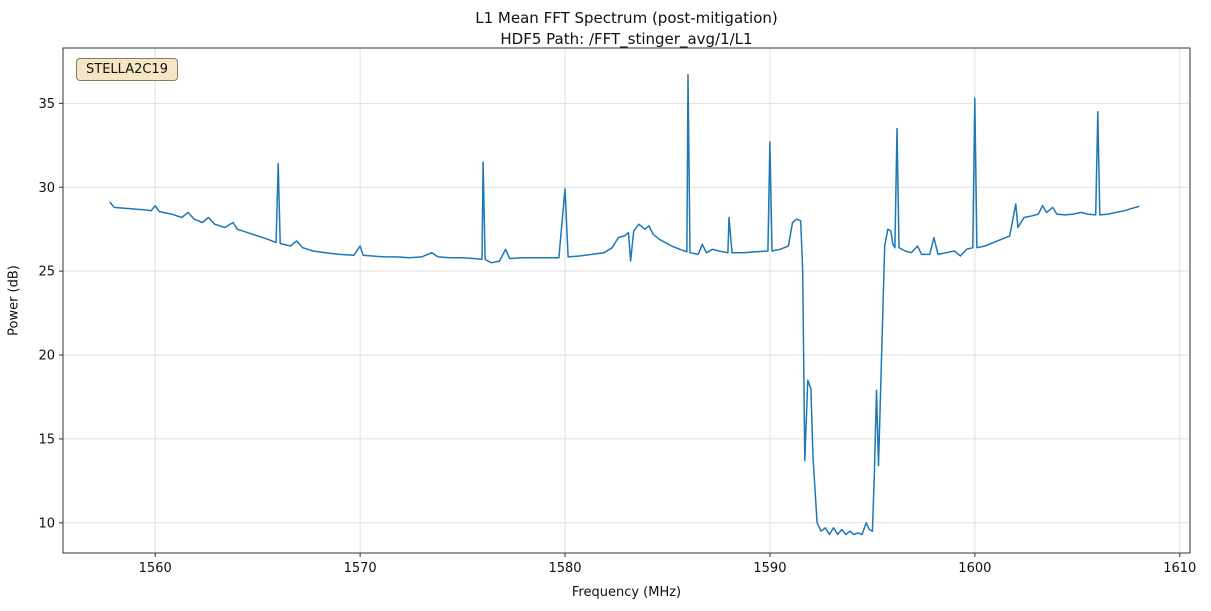  What do you see at coordinates (564, 568) in the screenshot?
I see `x-tick-label: 1580` at bounding box center [564, 568].